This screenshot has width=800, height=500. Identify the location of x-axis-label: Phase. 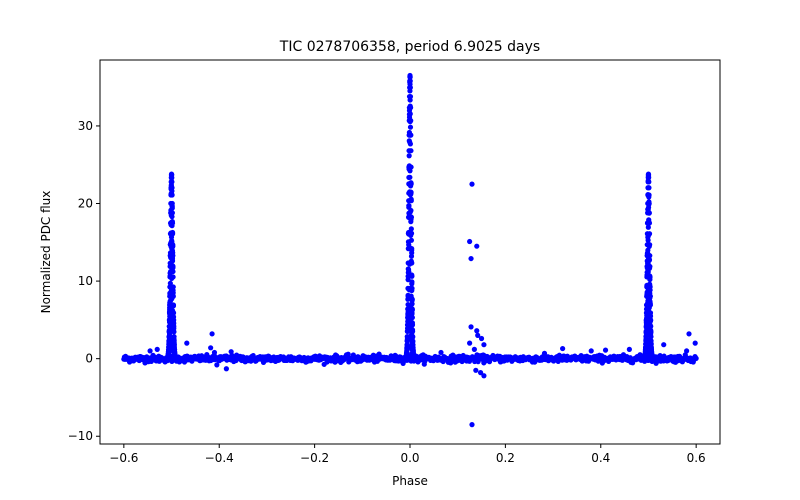
(410, 481).